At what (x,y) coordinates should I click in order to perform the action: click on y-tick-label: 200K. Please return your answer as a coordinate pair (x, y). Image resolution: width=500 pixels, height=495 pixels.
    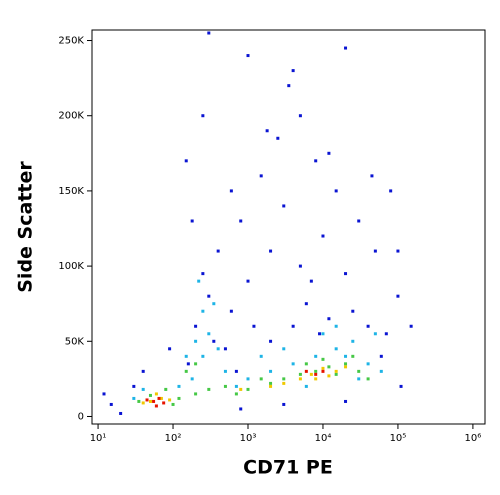
    Looking at the image, I should click on (71, 116).